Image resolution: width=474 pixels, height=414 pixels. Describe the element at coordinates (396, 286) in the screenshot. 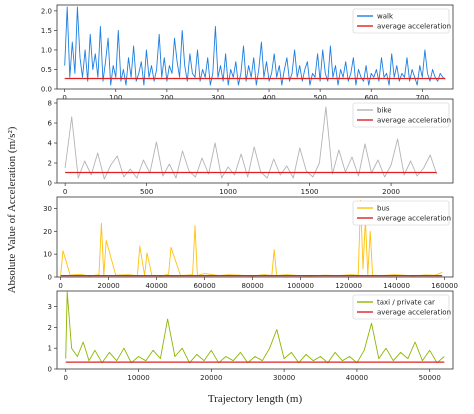

I see `x-tick-label: 140000` at that location.